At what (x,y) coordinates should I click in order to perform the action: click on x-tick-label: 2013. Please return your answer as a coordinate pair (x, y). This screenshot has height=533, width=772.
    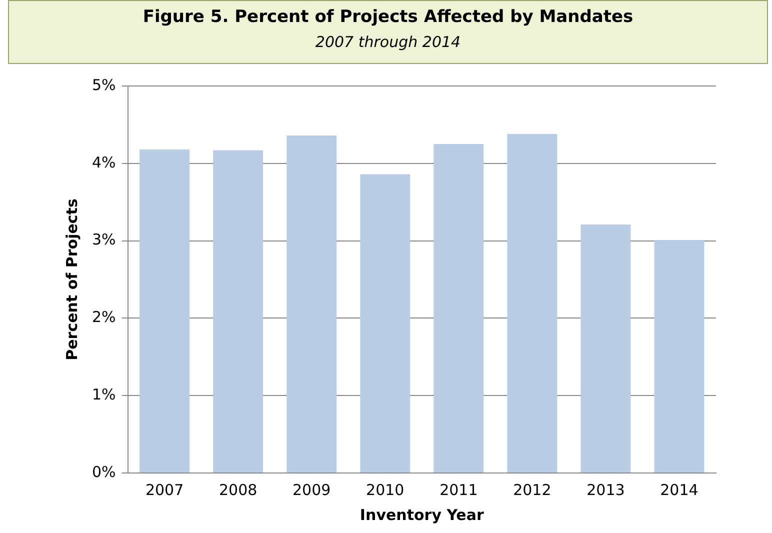
    Looking at the image, I should click on (605, 489).